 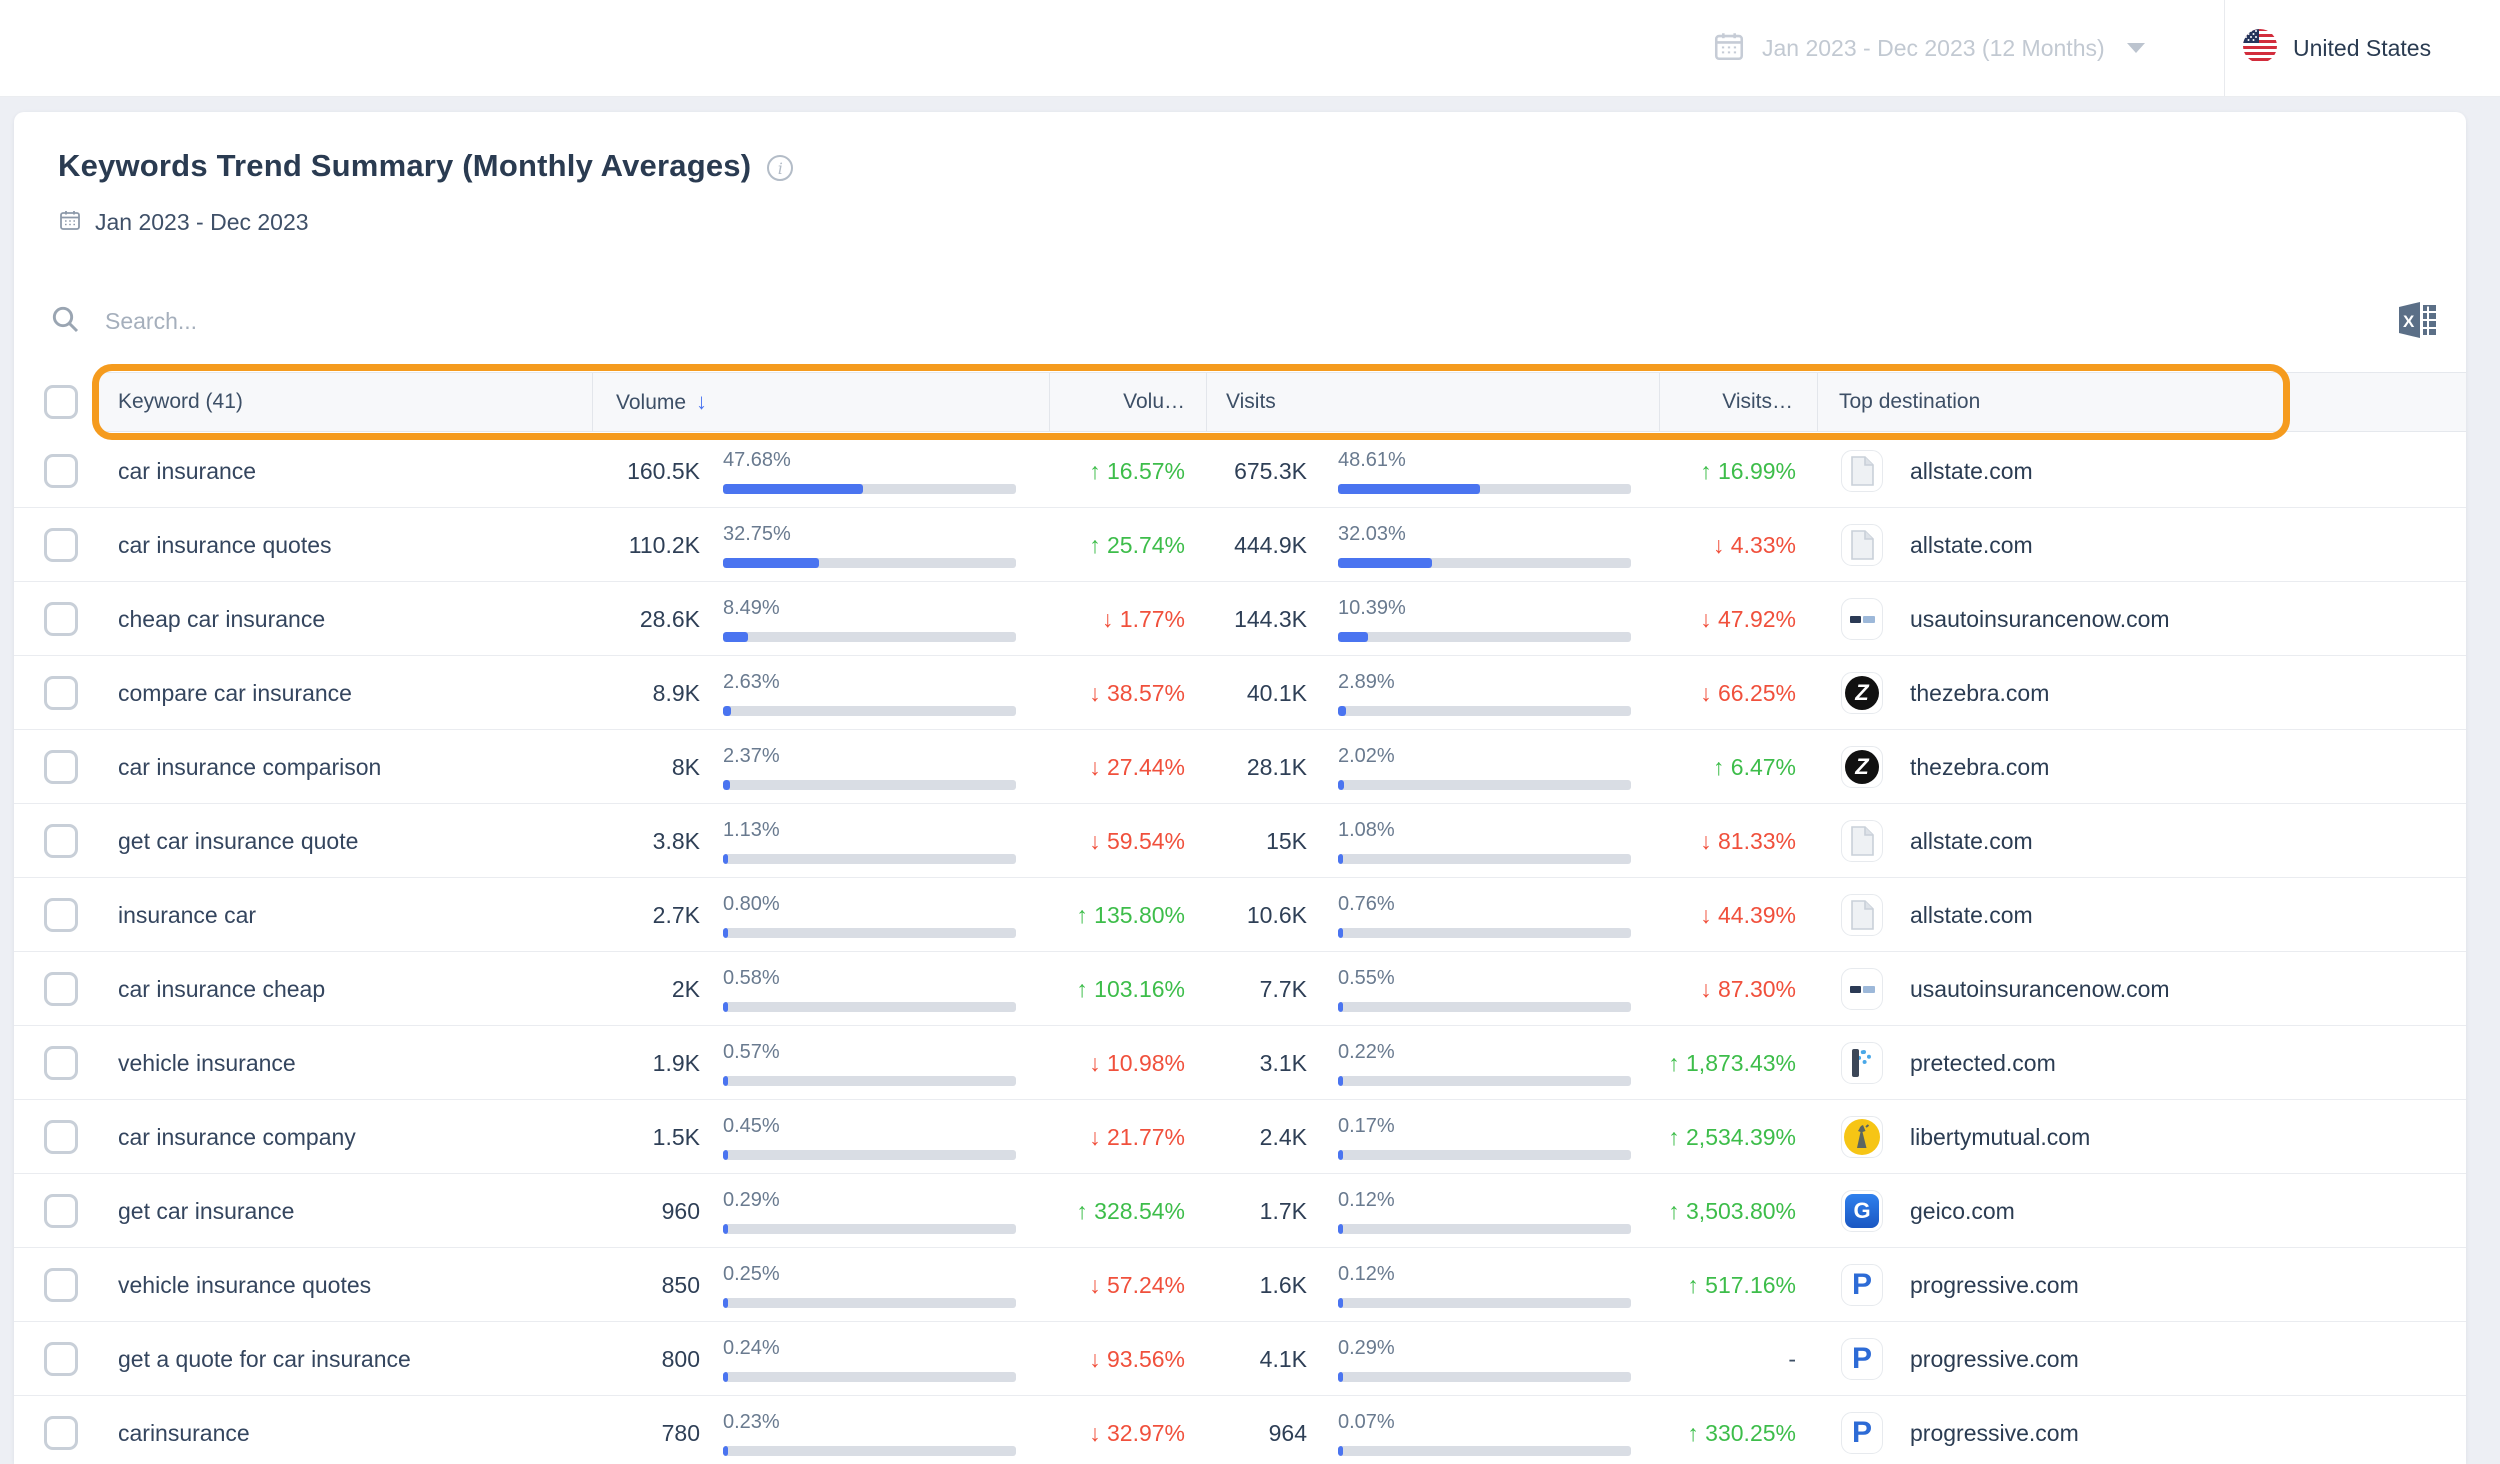 I want to click on usauto-favicon-icon, so click(x=1862, y=989).